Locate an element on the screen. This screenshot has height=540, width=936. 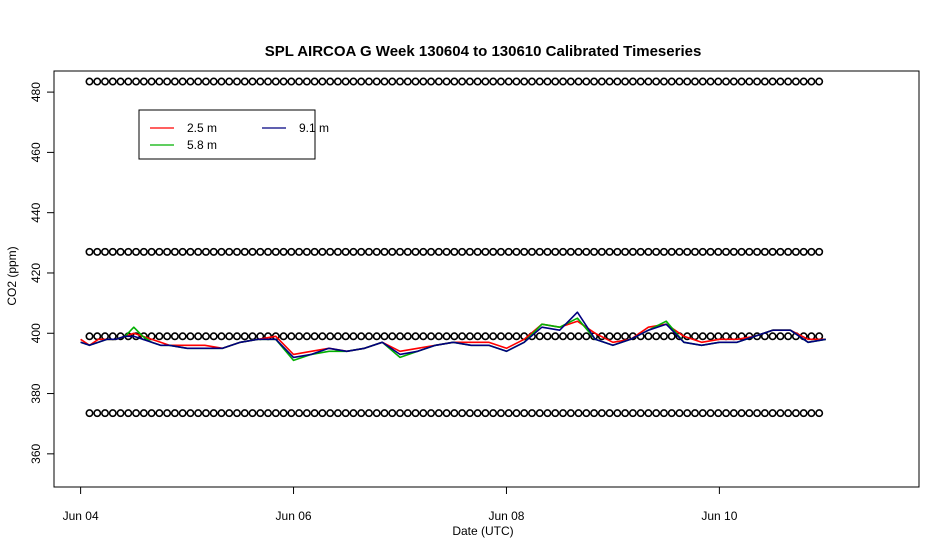
y-tick-label-0: 360 is located at coordinates (36, 454).